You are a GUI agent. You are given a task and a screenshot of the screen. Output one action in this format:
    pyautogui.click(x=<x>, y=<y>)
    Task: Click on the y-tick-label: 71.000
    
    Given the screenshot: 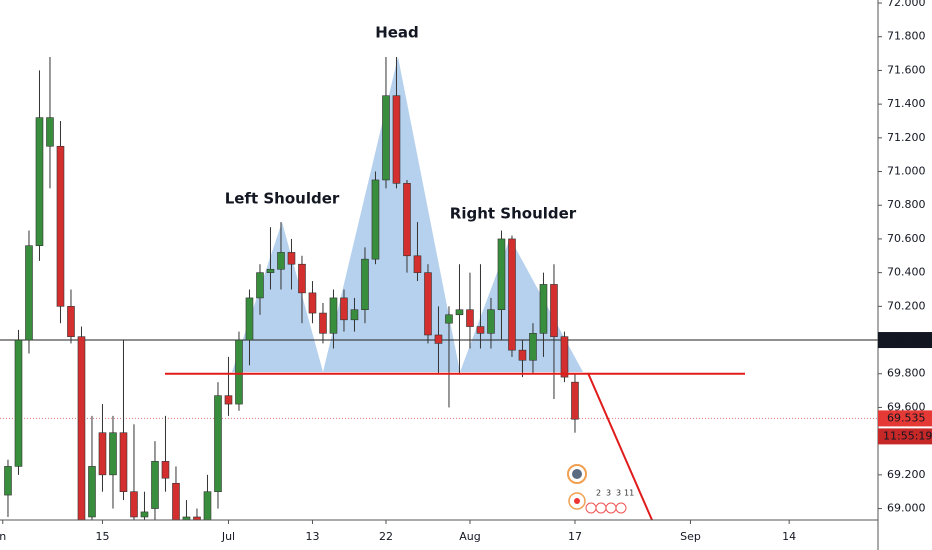 What is the action you would take?
    pyautogui.click(x=906, y=171)
    